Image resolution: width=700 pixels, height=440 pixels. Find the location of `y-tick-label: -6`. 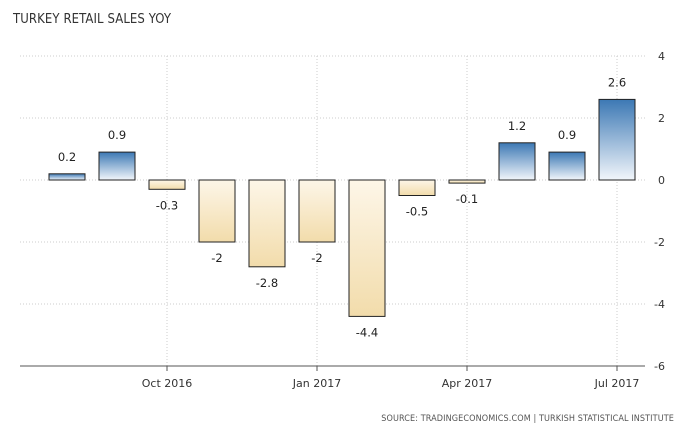

y-tick-label: -6 is located at coordinates (659, 366).